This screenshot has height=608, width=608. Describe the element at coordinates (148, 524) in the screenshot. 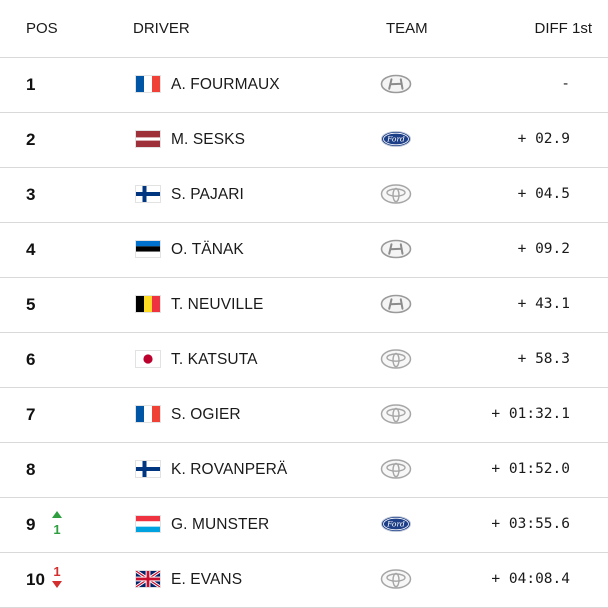

I see `luxembourg-flag-icon` at that location.